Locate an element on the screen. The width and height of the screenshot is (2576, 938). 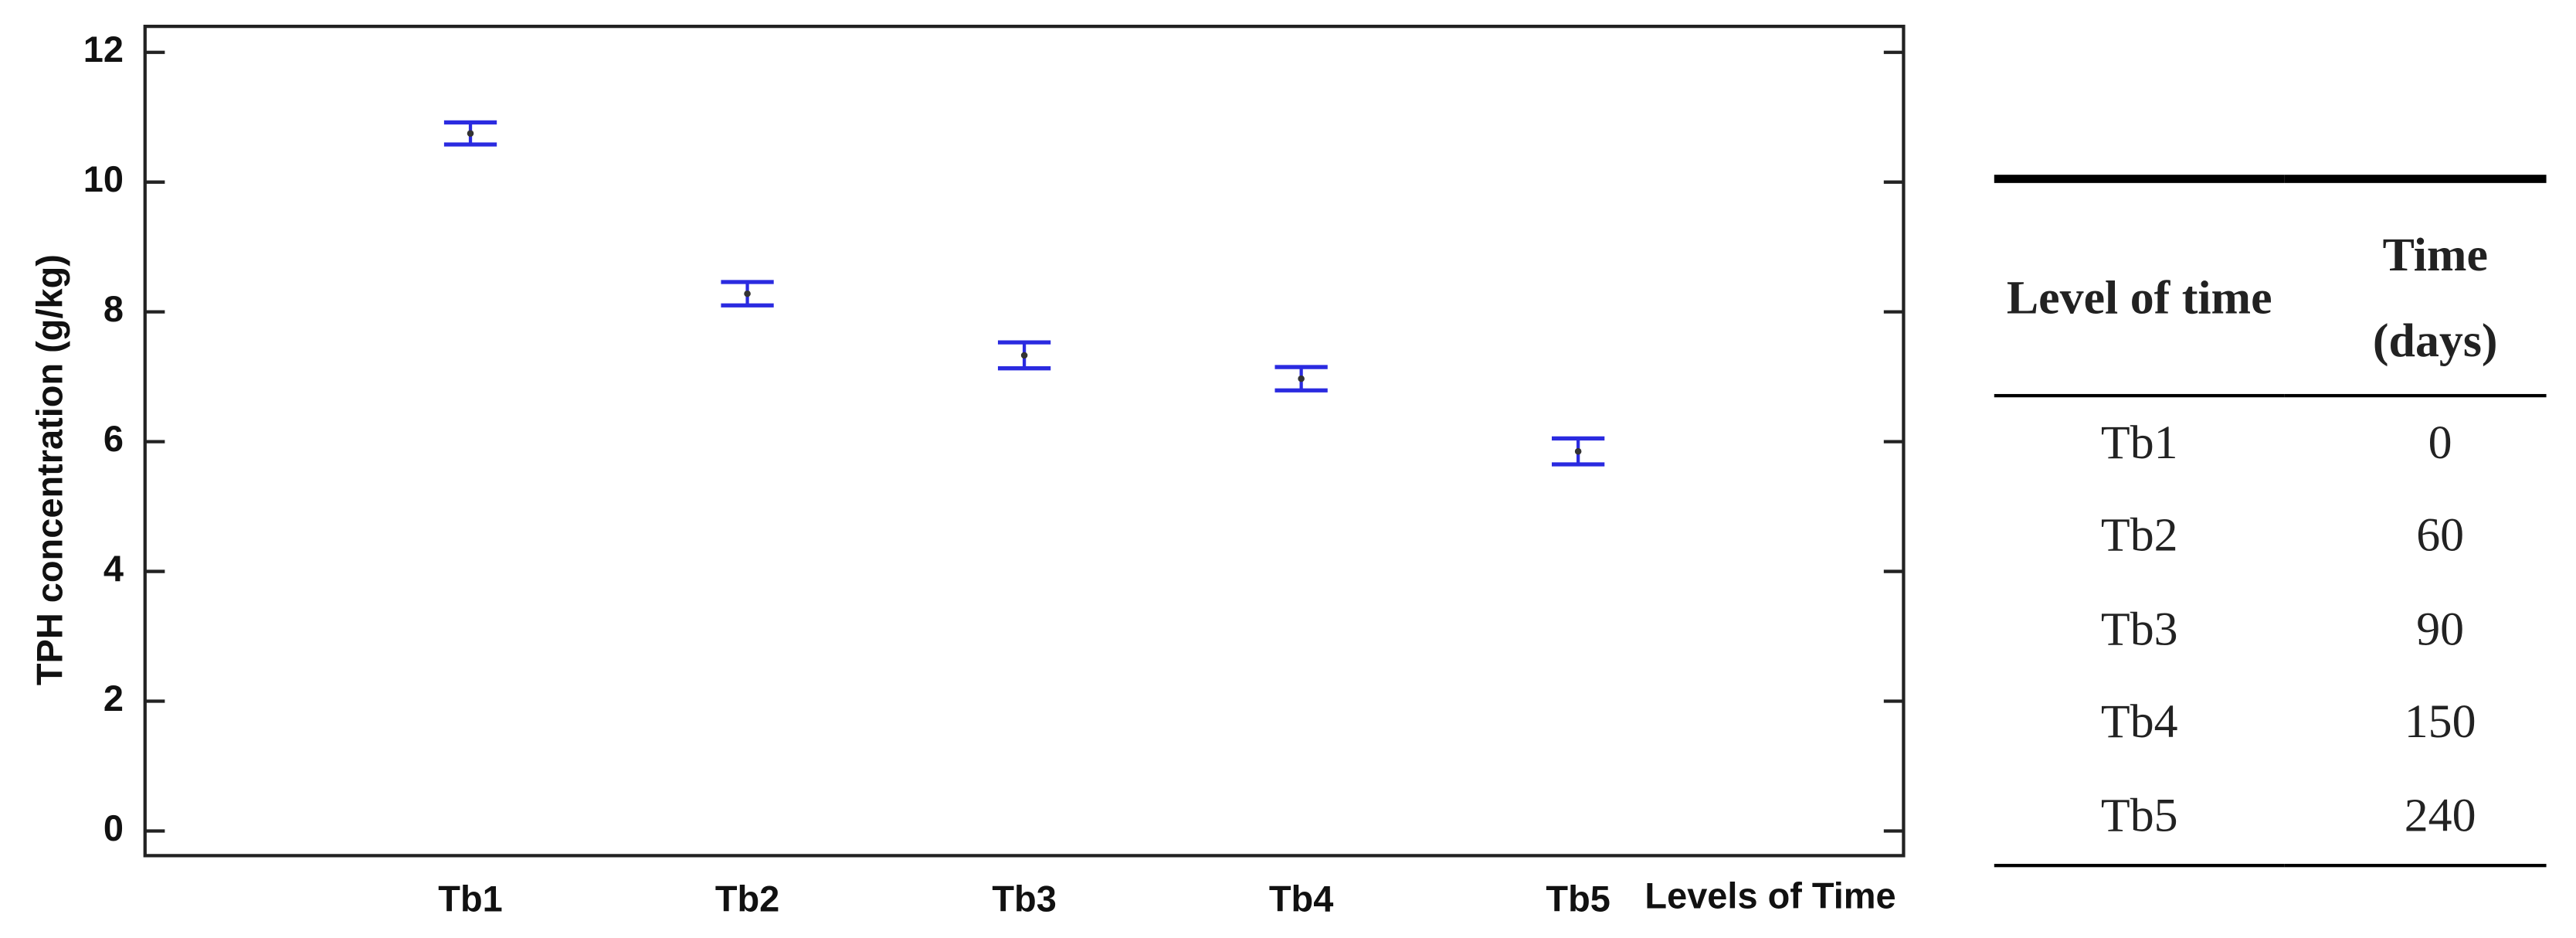
y-axis-label: TPH concentration (g/kg) is located at coordinates (50, 470).